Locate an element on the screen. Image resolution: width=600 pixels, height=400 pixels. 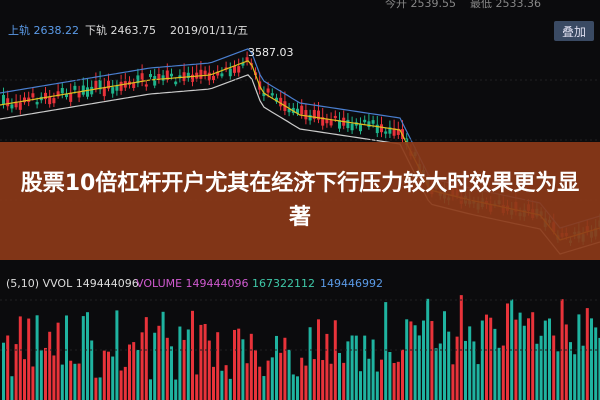
banner-text: 股票10倍杠杆开户尤其在经济下行压力较大时效果更为显著 is located at coordinates (300, 200).